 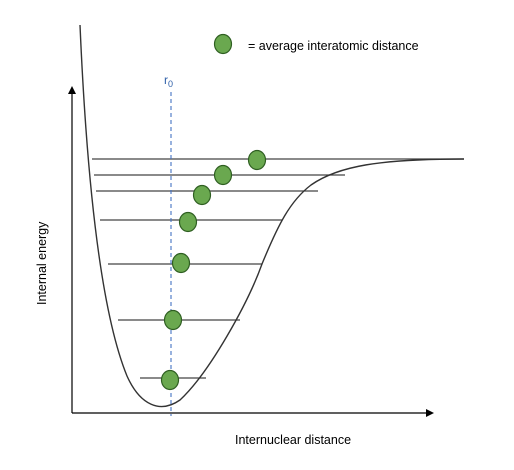 I want to click on r0-label: r0, so click(x=168, y=81).